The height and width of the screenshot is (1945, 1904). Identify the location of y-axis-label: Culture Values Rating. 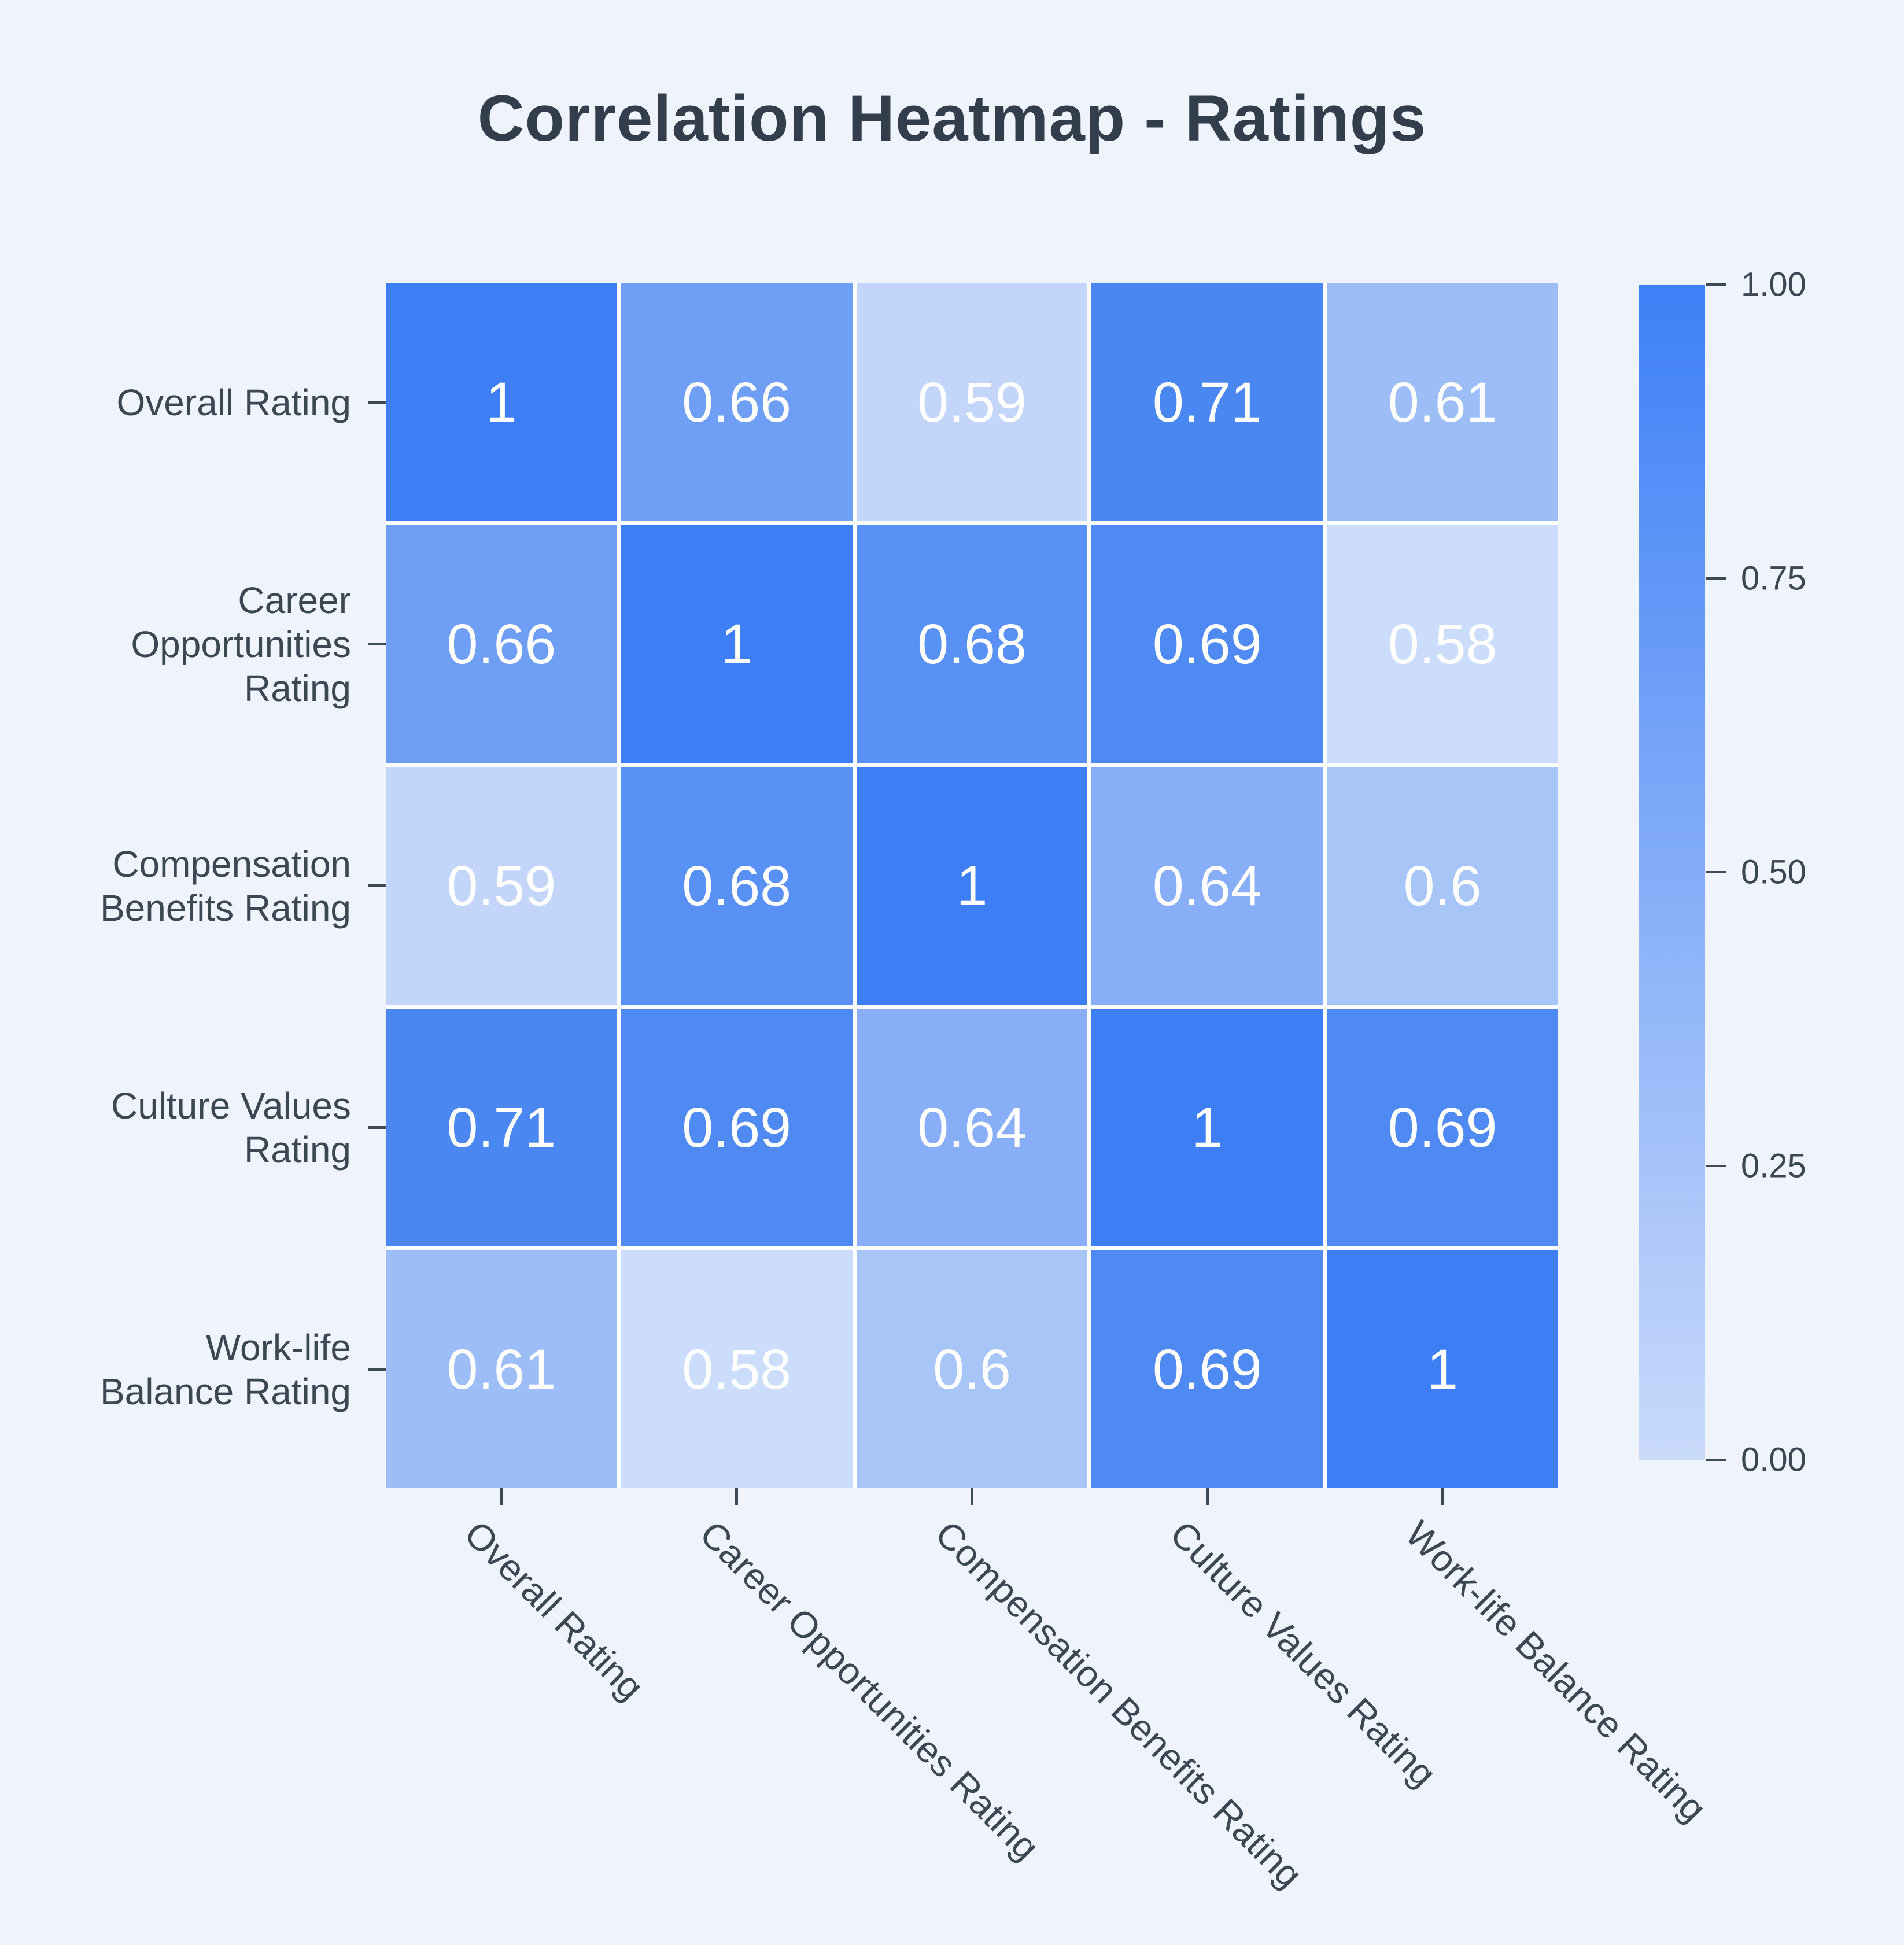
(231, 1128).